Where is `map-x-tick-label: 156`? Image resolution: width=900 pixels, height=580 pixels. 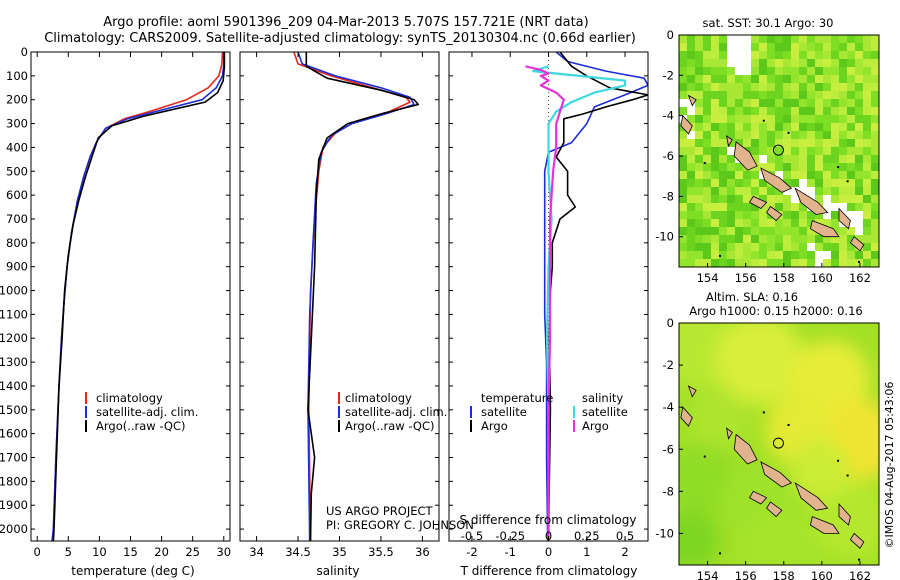
map-x-tick-label: 156 is located at coordinates (746, 278).